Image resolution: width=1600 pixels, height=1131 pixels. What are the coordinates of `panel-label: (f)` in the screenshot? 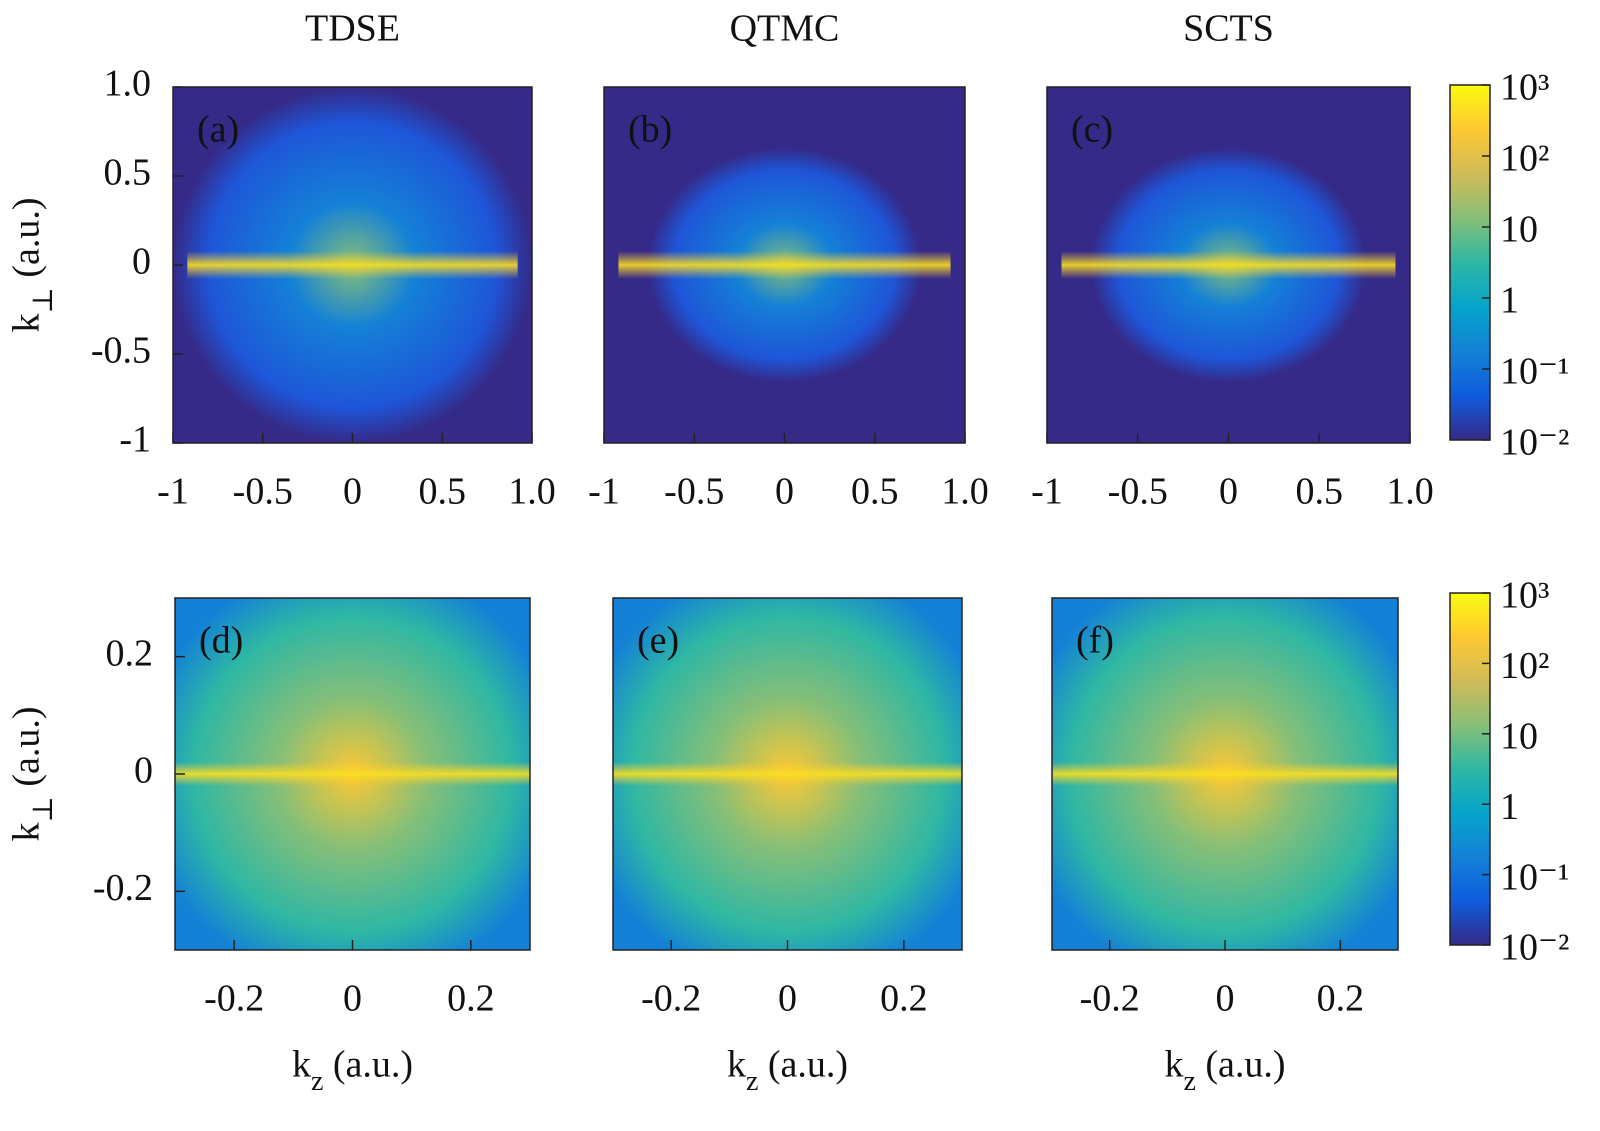 It's located at (1095, 641).